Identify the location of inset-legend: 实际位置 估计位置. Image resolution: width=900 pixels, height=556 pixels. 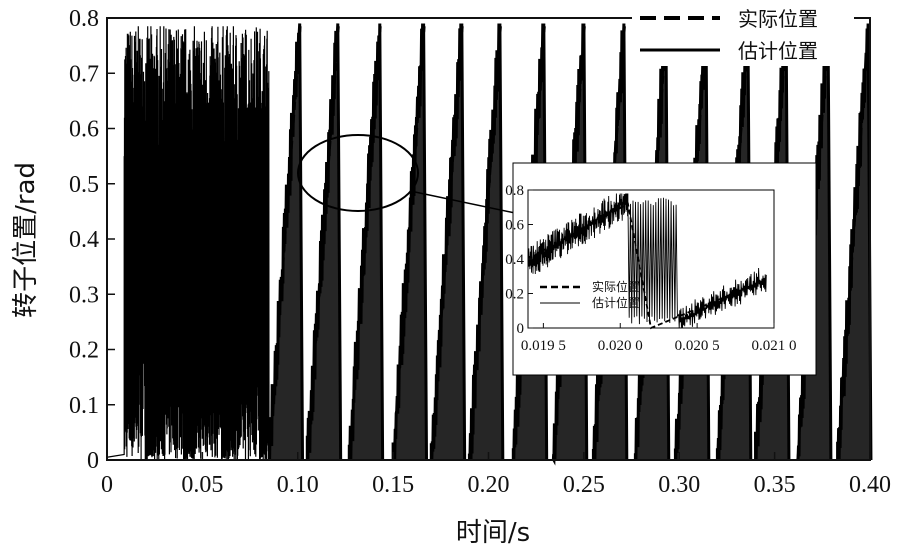
(590, 294).